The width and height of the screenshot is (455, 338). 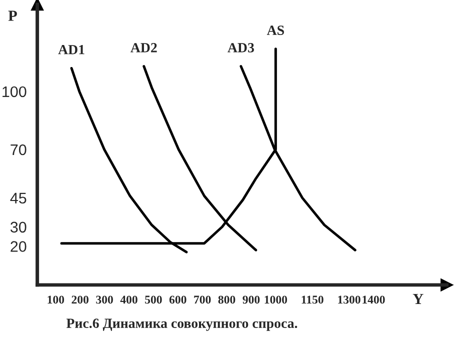 I want to click on series-label: AD3, so click(x=241, y=47).